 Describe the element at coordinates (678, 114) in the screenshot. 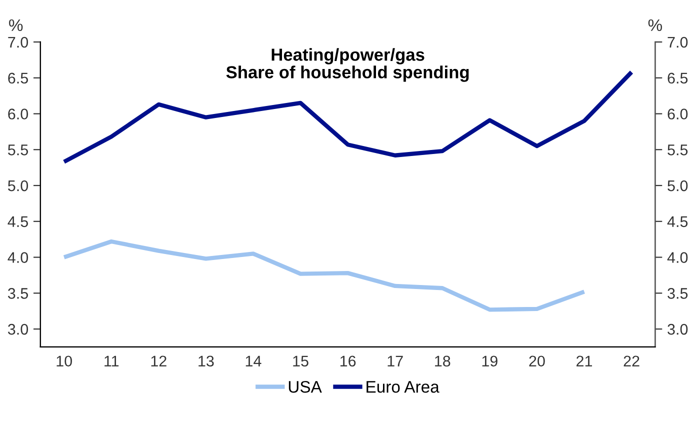

I see `y2-tick-label: 6.0` at that location.